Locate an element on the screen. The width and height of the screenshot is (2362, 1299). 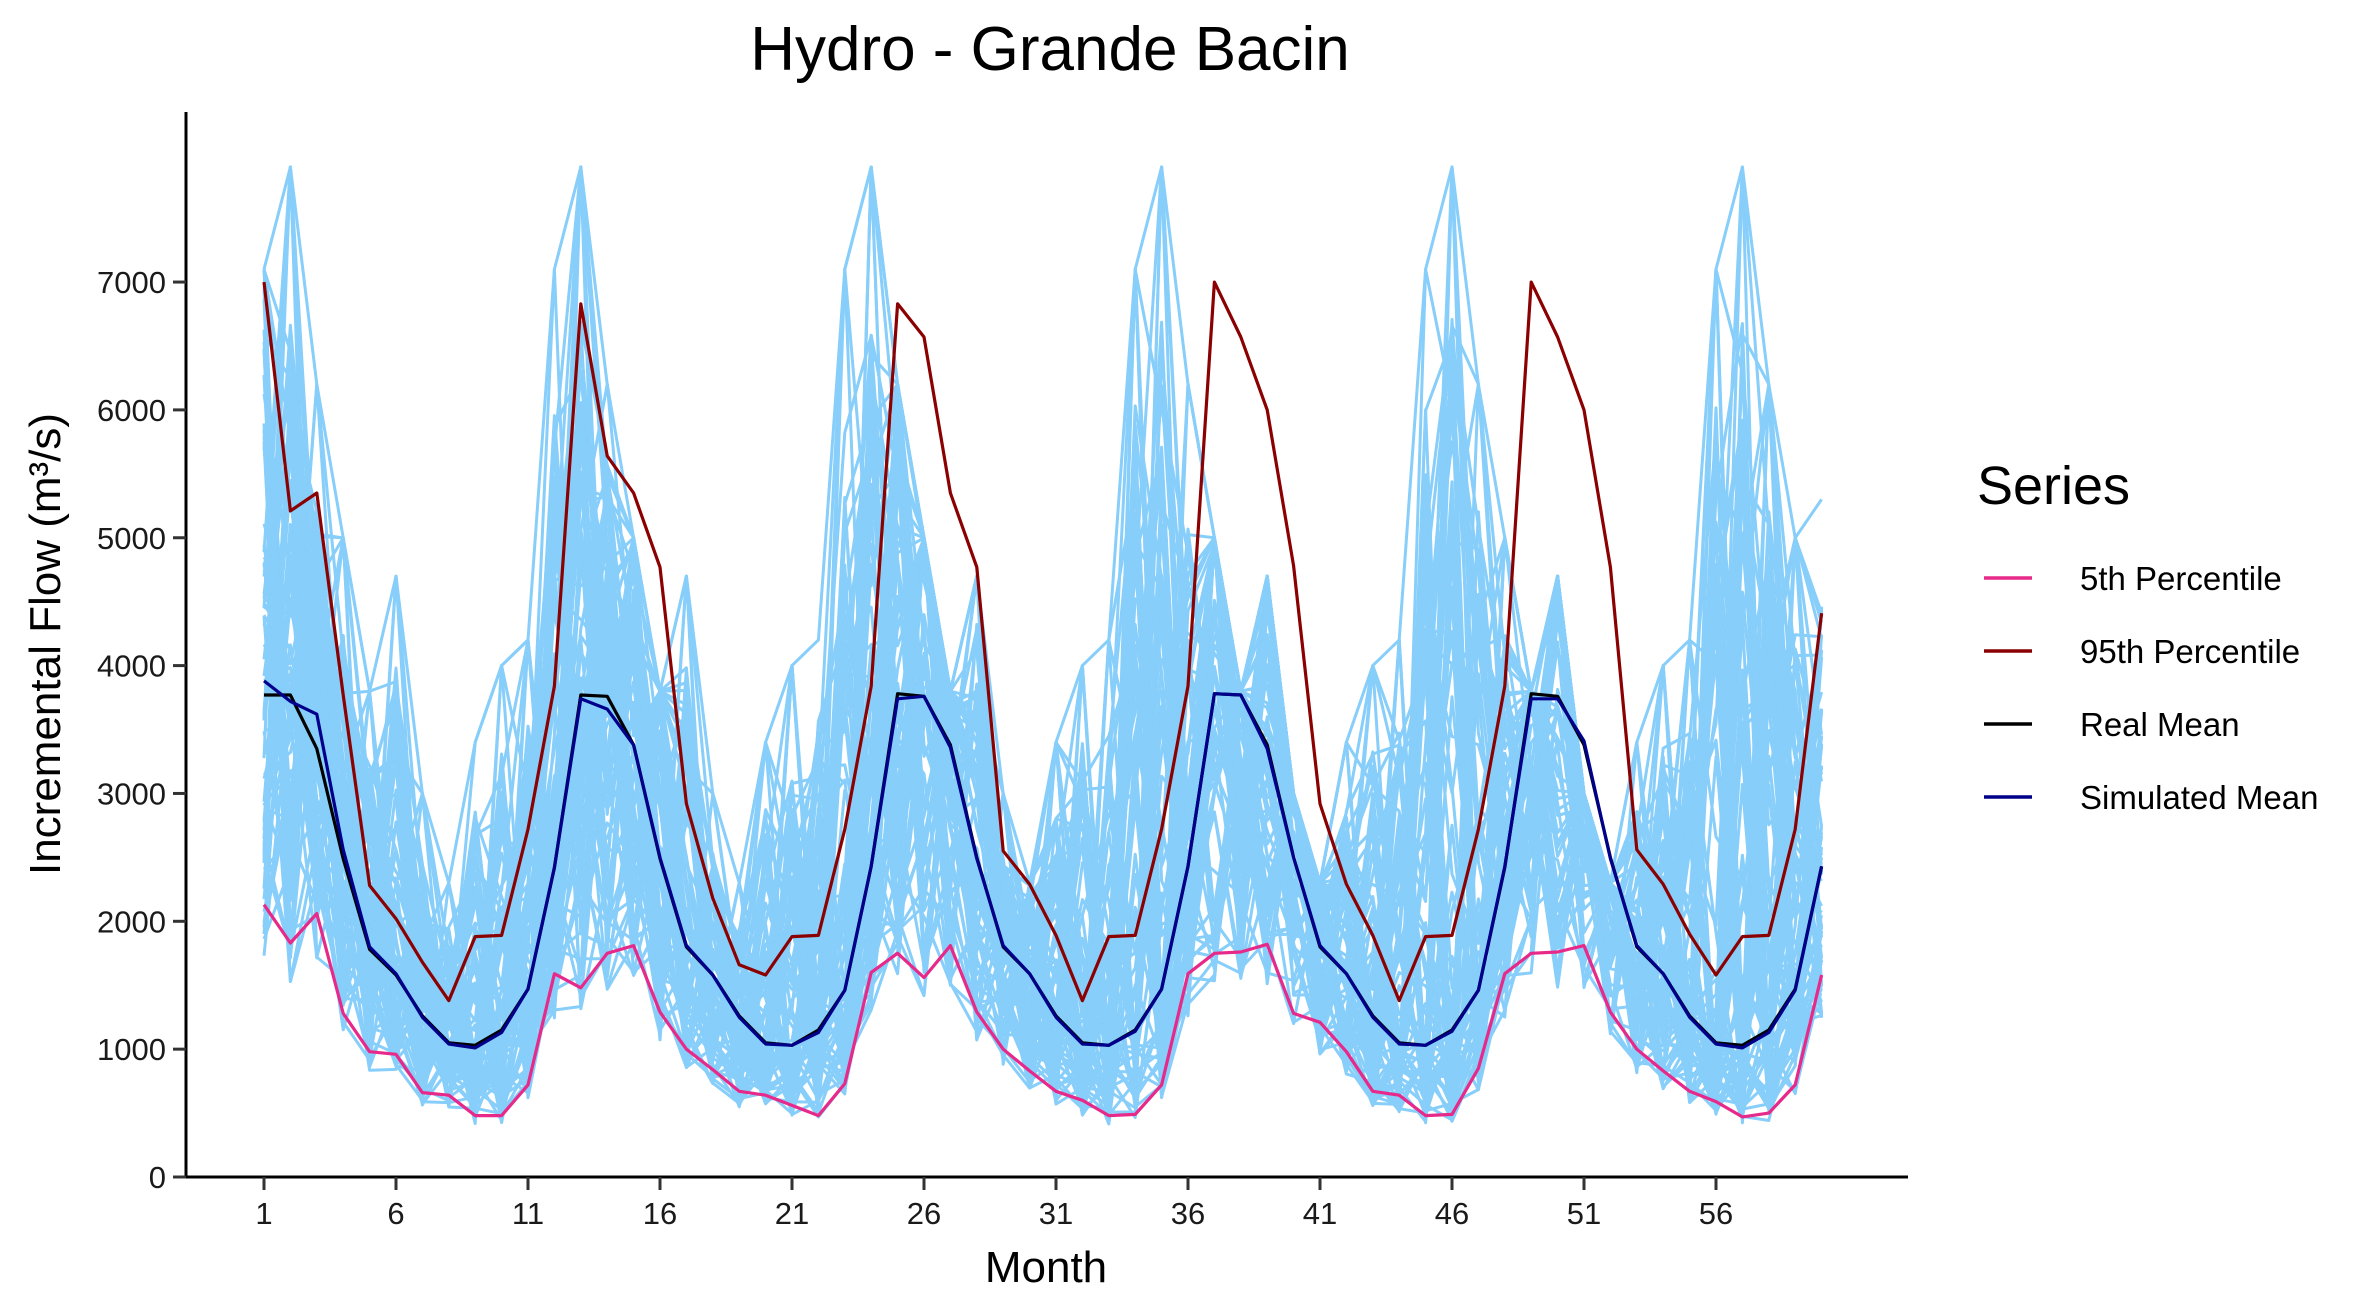
y-ticks: 0 1000 2000 3000 4000 5000 6000 7000 is located at coordinates (141, 730).